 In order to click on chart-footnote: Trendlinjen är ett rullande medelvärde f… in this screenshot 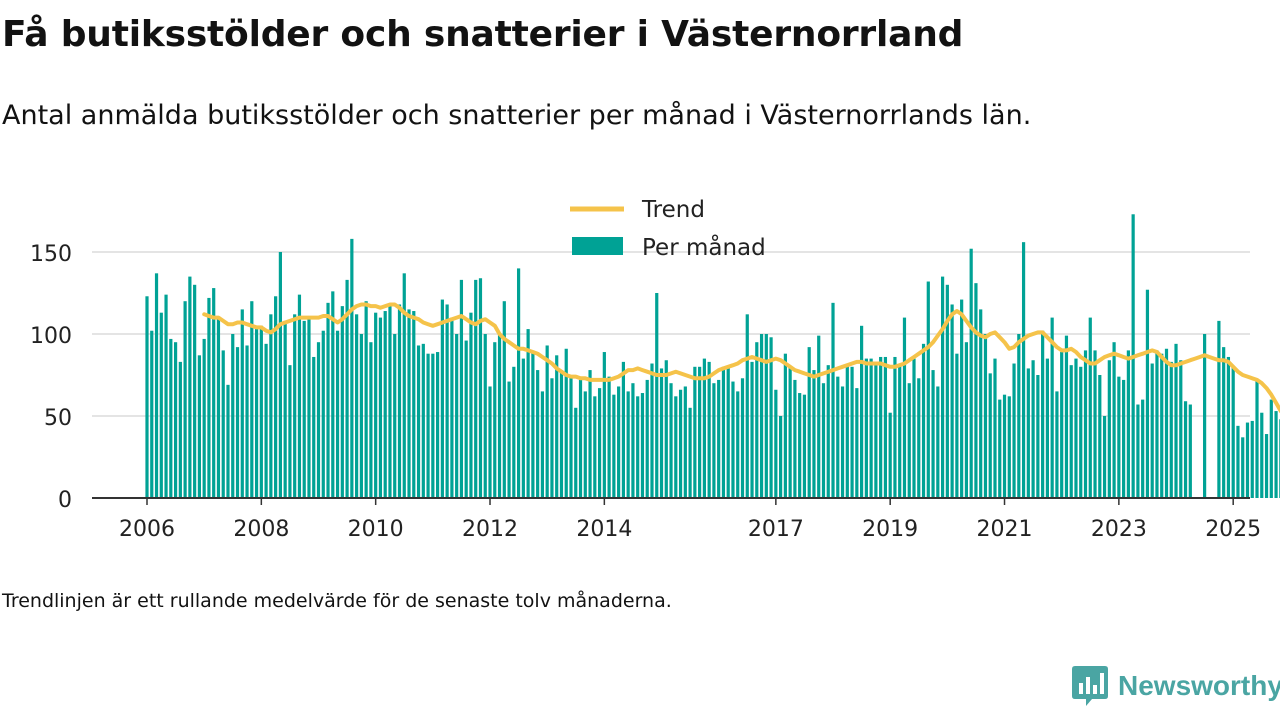, I will do `click(337, 601)`.